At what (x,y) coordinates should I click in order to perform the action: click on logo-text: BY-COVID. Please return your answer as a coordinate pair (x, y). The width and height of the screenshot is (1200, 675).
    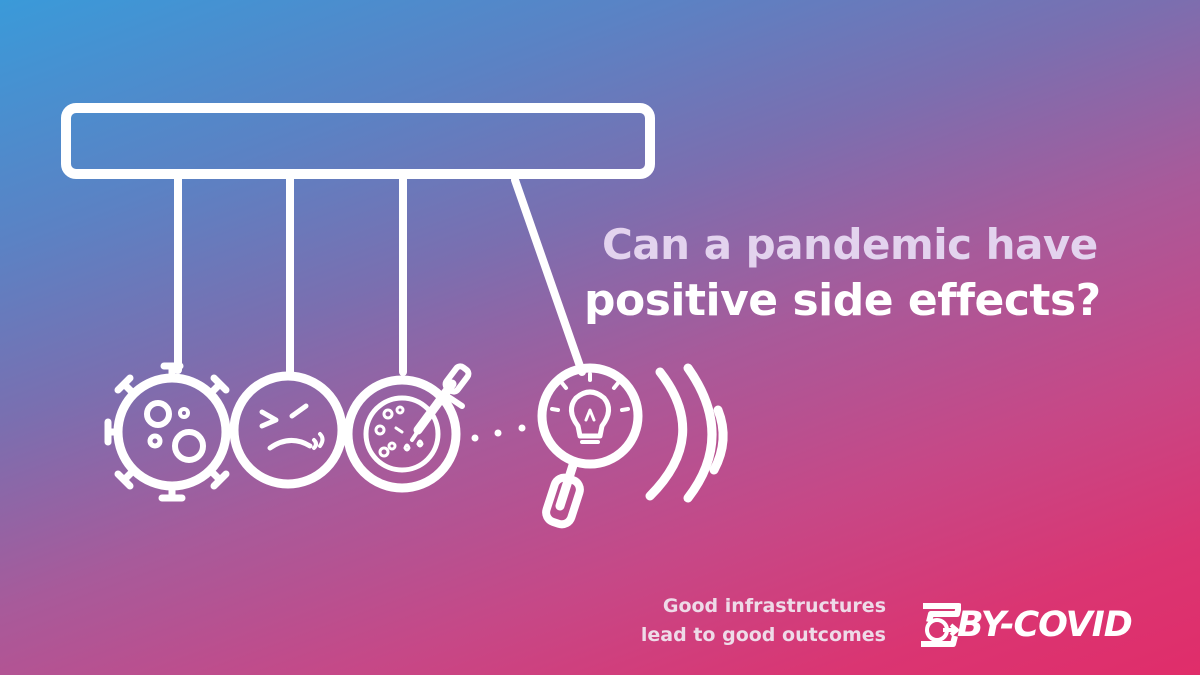
    Looking at the image, I should click on (1045, 625).